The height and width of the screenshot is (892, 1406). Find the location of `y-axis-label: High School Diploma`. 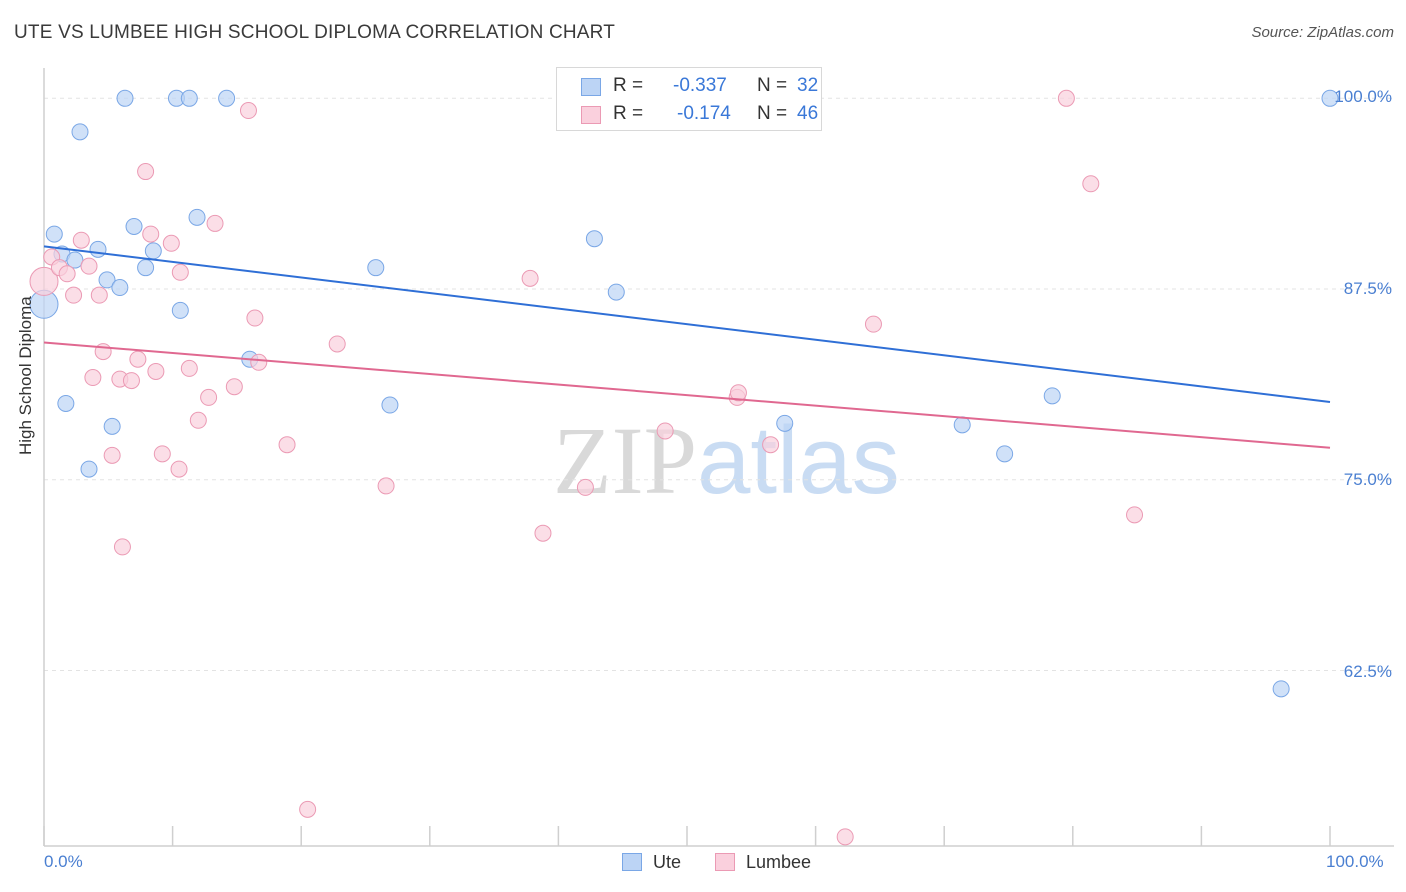

y-axis-label: High School Diploma is located at coordinates (25, 375).